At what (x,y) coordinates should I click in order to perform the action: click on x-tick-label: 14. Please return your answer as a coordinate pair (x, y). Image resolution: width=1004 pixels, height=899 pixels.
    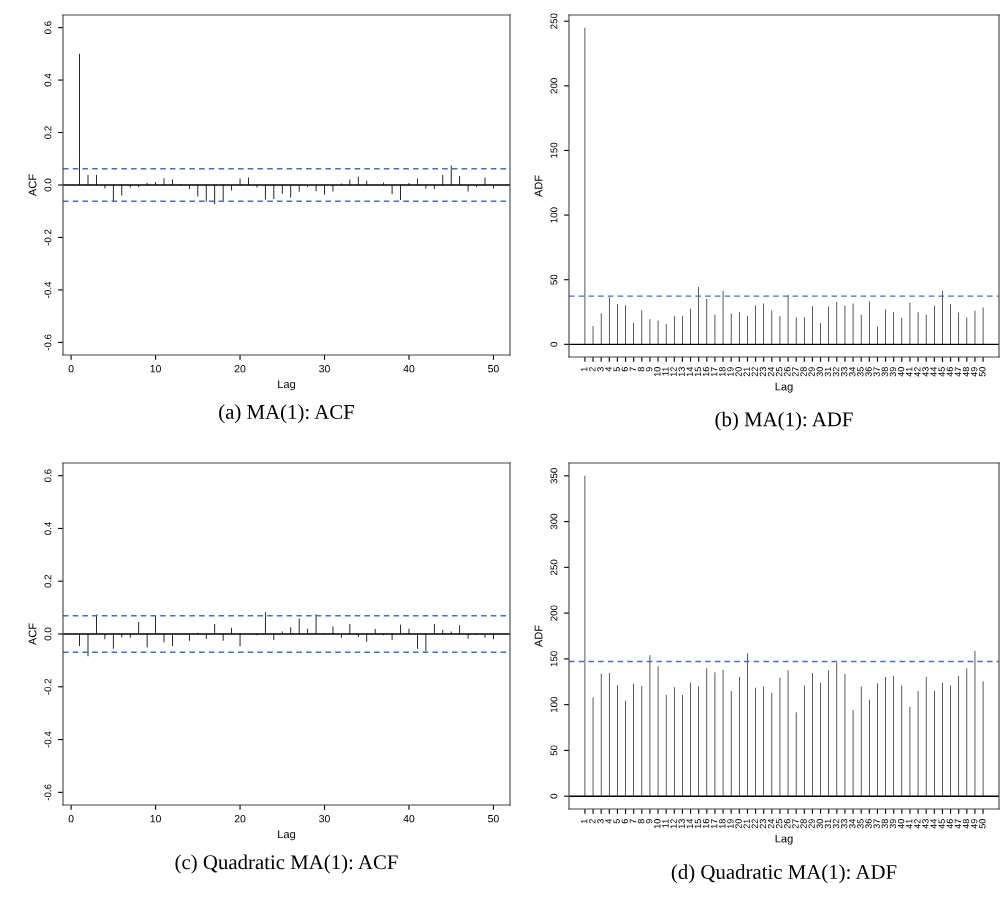
    Looking at the image, I should click on (689, 371).